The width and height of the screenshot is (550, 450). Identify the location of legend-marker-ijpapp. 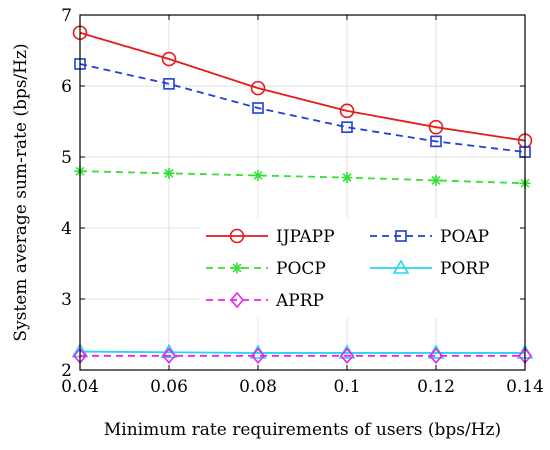
(237, 236).